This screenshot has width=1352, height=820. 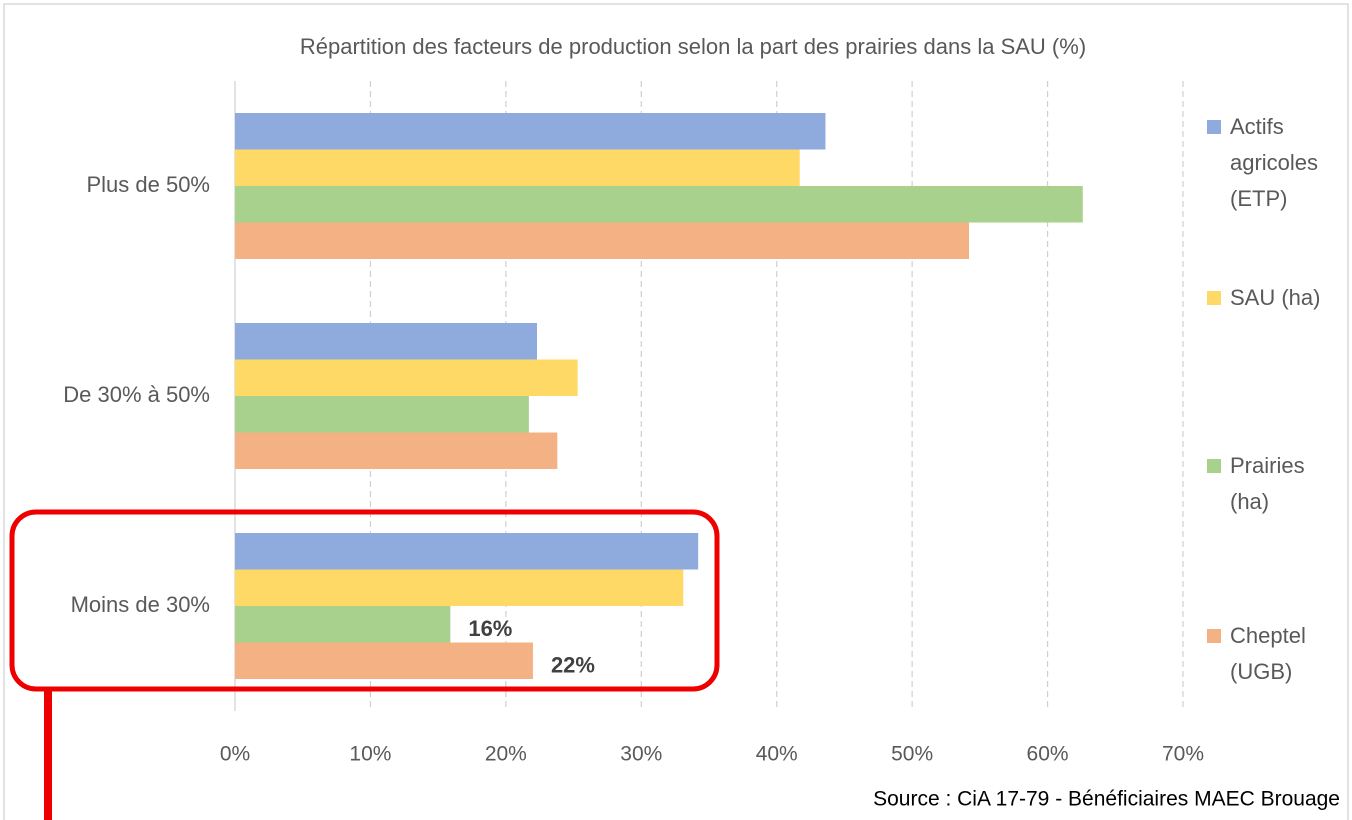 What do you see at coordinates (370, 754) in the screenshot?
I see `x-tick-label: 10%` at bounding box center [370, 754].